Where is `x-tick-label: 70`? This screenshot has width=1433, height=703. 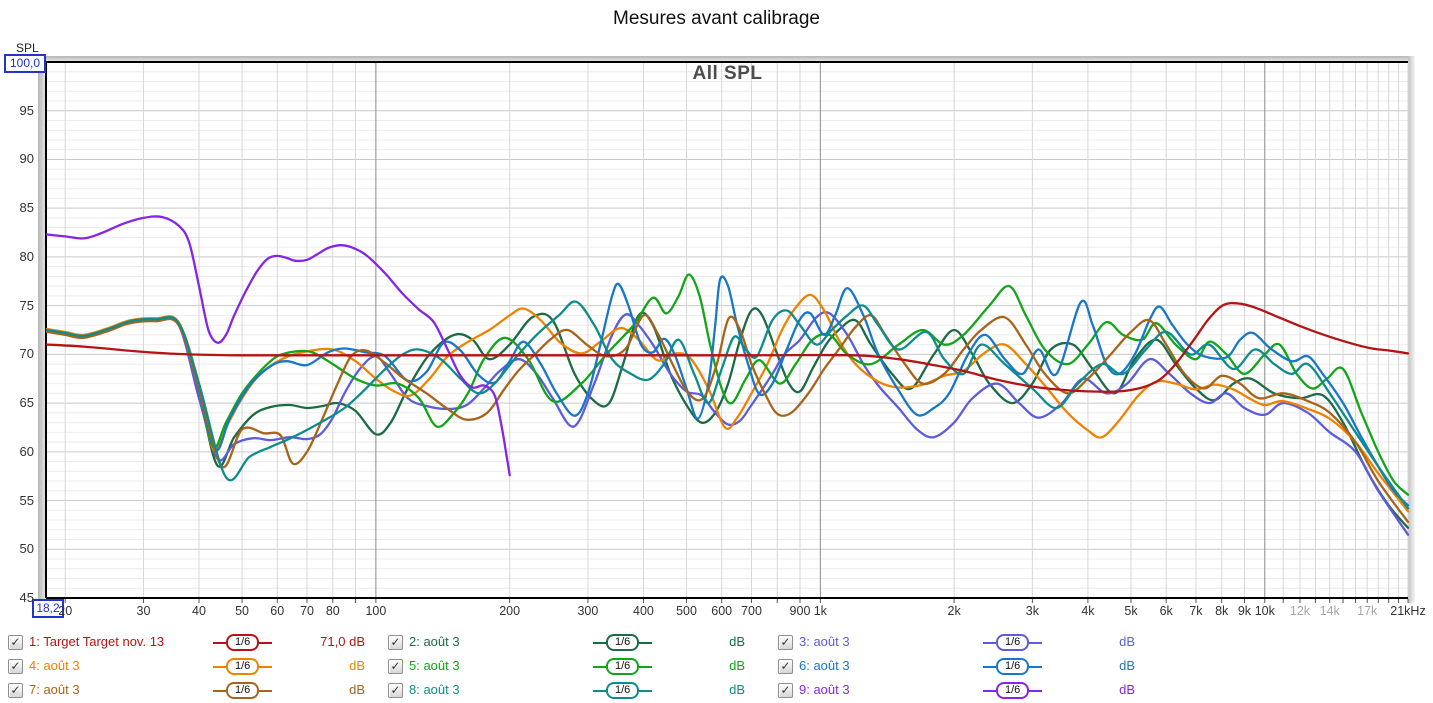 x-tick-label: 70 is located at coordinates (307, 611).